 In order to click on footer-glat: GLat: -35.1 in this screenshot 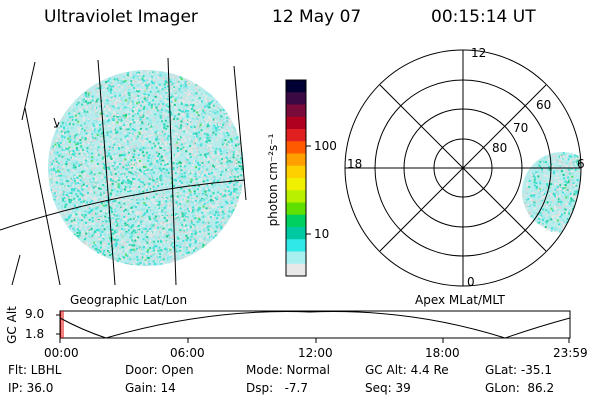, I will do `click(518, 370)`.